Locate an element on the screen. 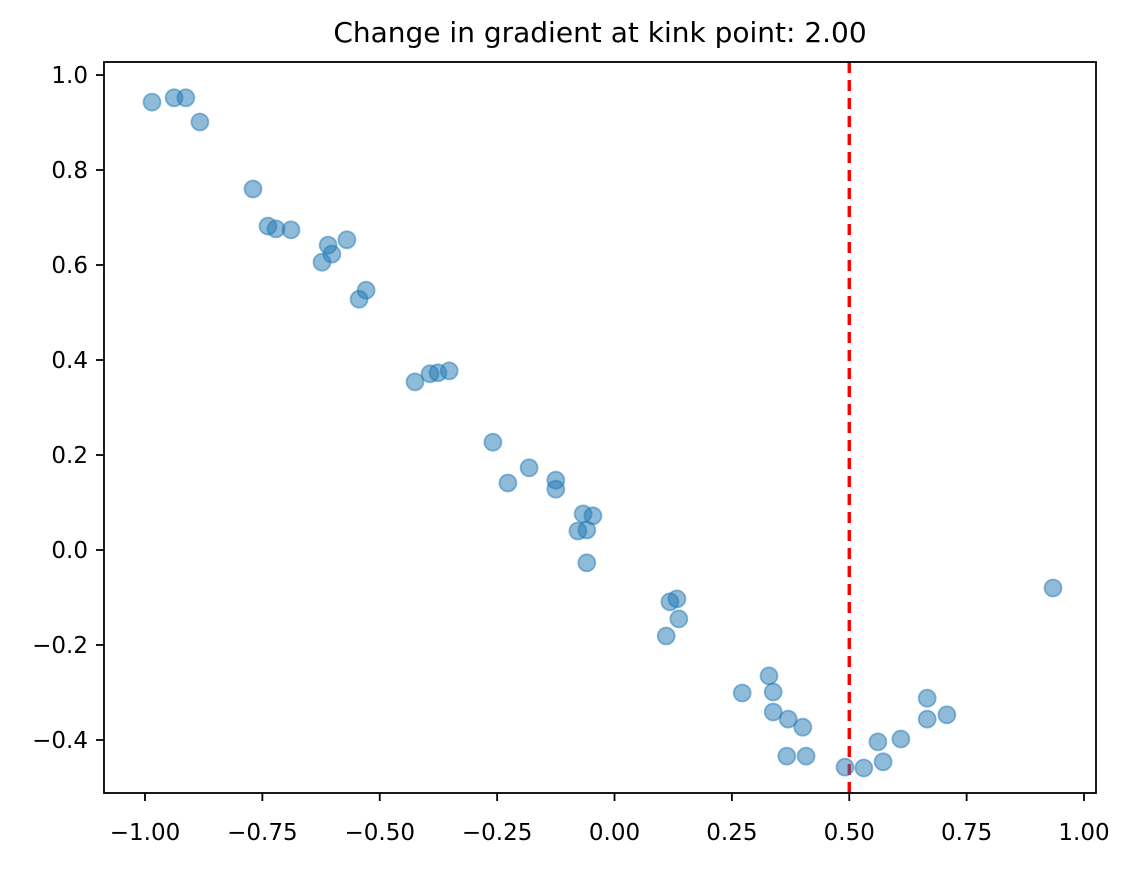 This screenshot has height=869, width=1135. y-tick-label: 0.0 is located at coordinates (69, 551).